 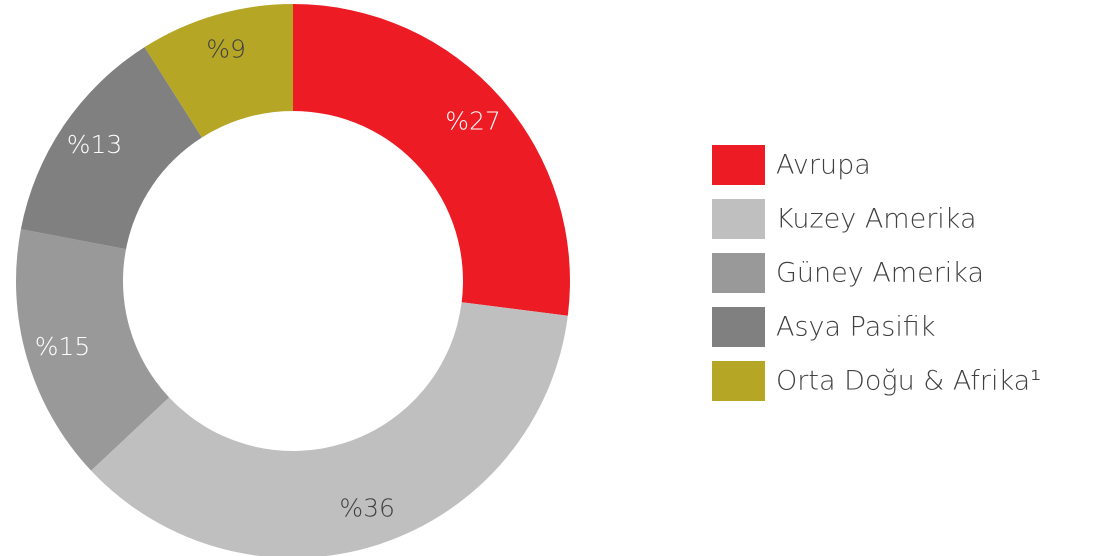 What do you see at coordinates (876, 219) in the screenshot?
I see `legend-label: Kuzey Amerika` at bounding box center [876, 219].